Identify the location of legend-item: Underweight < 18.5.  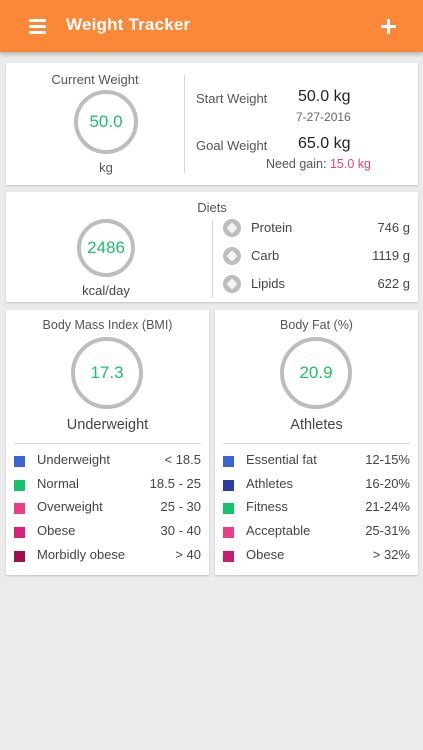
(107, 461).